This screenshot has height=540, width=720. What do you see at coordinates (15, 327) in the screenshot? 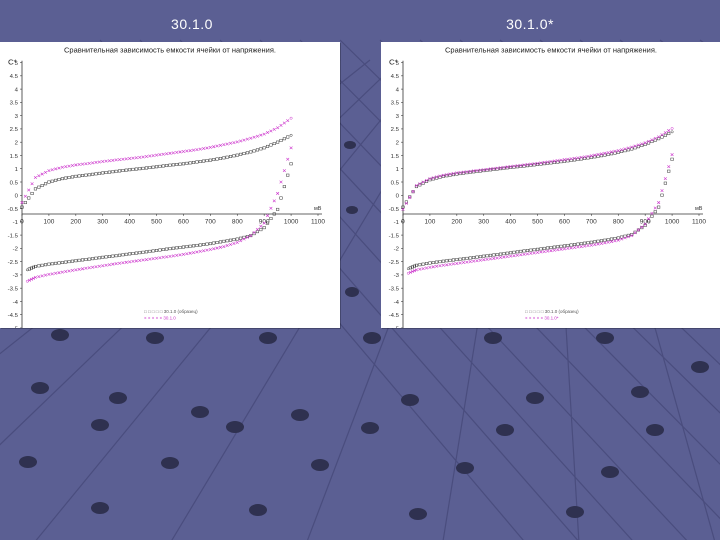
I see `y-tick-label: -5` at bounding box center [15, 327].